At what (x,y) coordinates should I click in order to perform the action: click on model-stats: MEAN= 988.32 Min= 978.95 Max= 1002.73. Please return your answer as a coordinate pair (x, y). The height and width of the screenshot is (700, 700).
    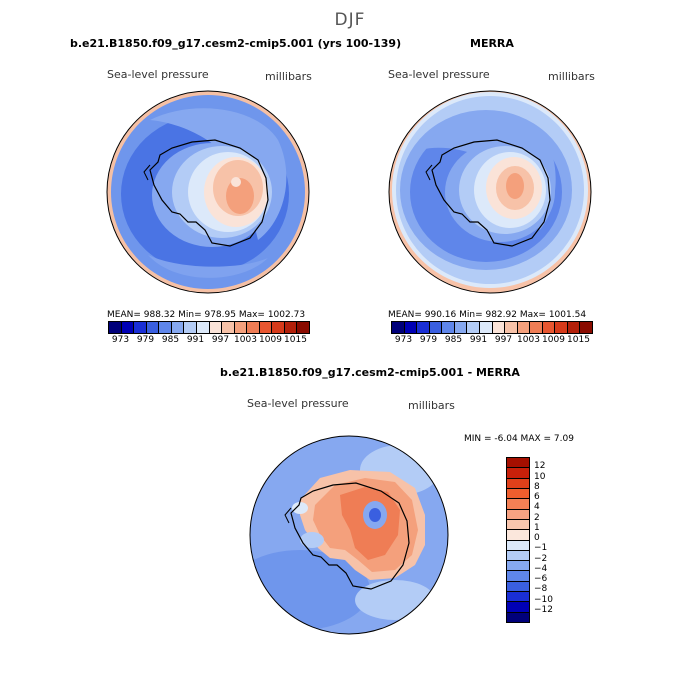
    Looking at the image, I should click on (206, 315).